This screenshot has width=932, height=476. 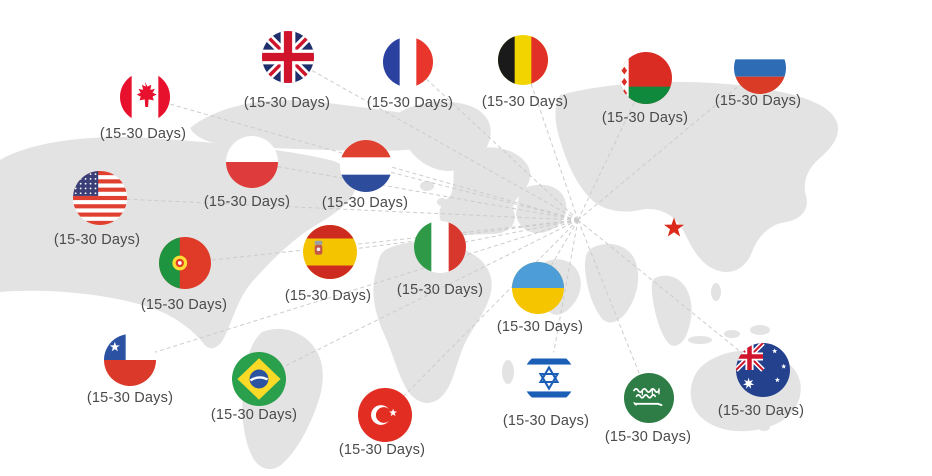 I want to click on route-line-italy, so click(x=509, y=233).